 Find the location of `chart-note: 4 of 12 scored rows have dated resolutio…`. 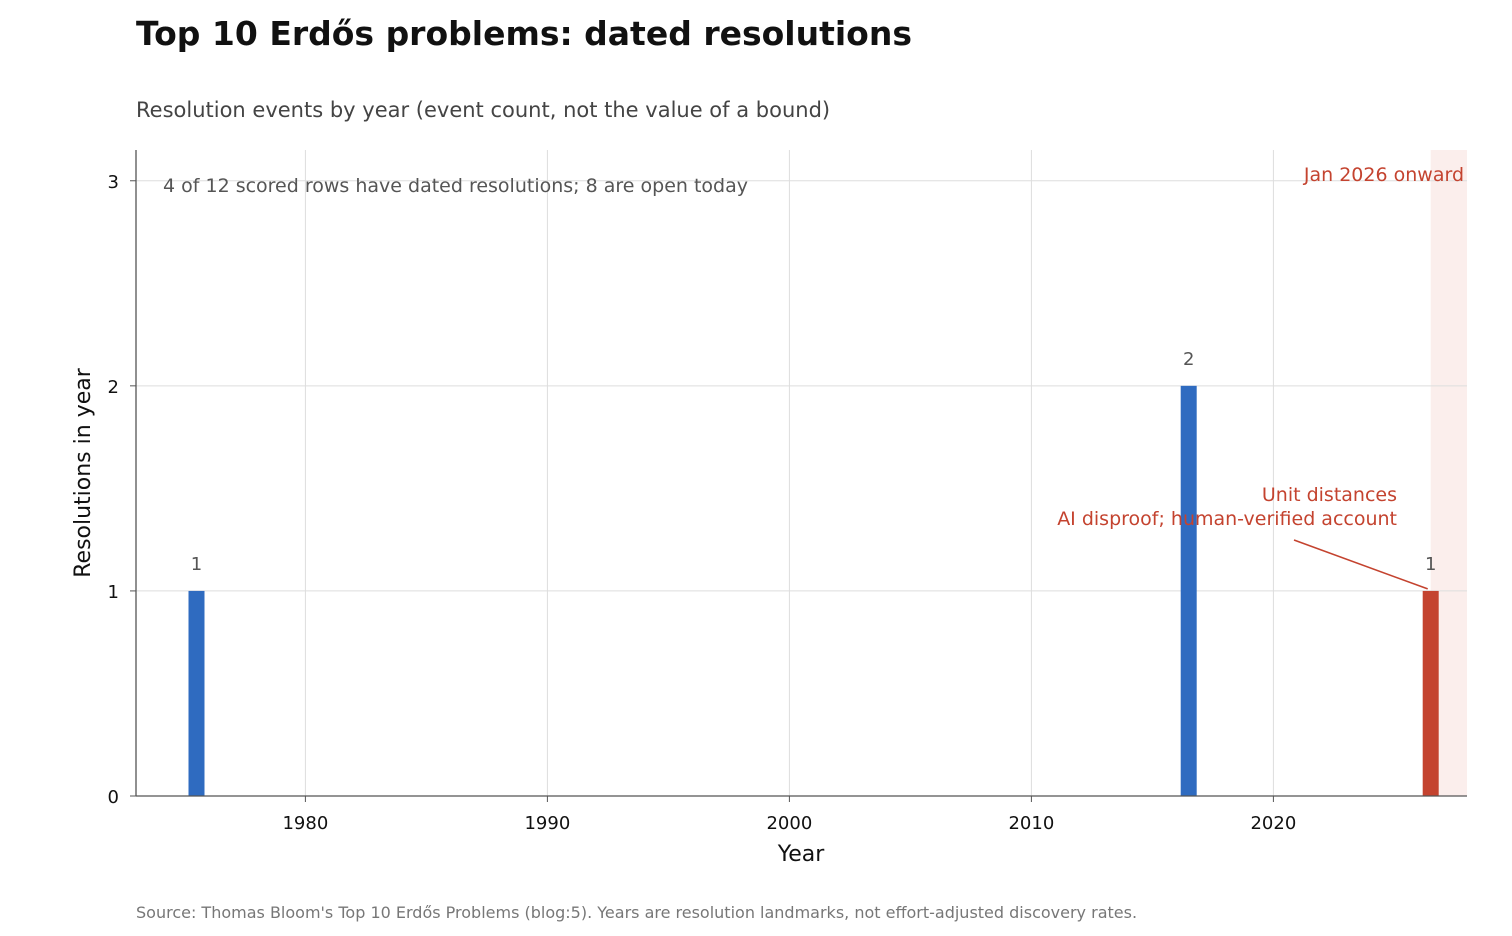

chart-note: 4 of 12 scored rows have dated resolutio… is located at coordinates (455, 186).